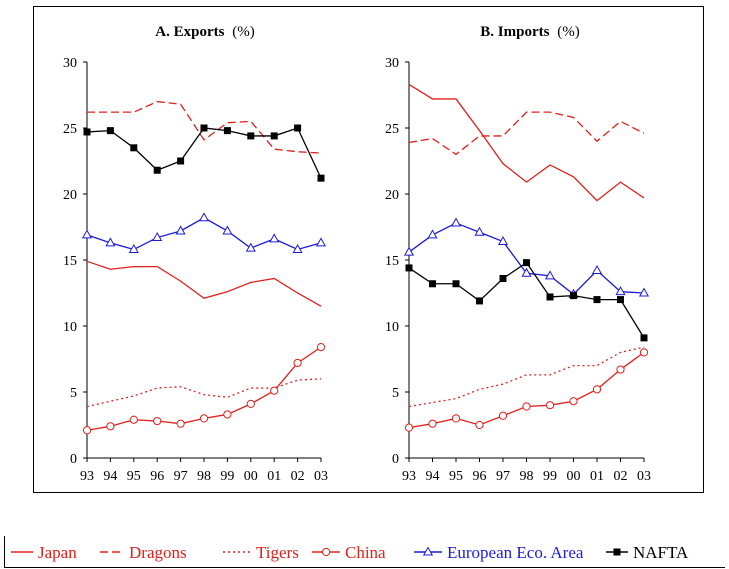  I want to click on legend-label: Japan, so click(57, 552).